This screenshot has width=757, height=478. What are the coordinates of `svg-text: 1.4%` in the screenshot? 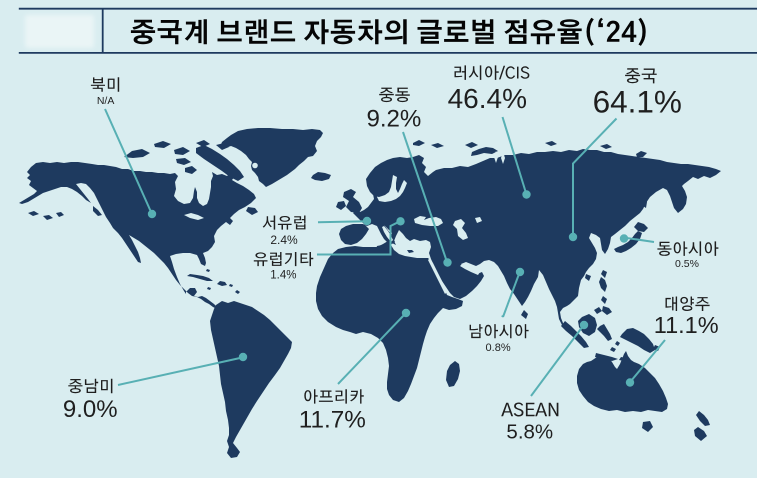 It's located at (283, 275).